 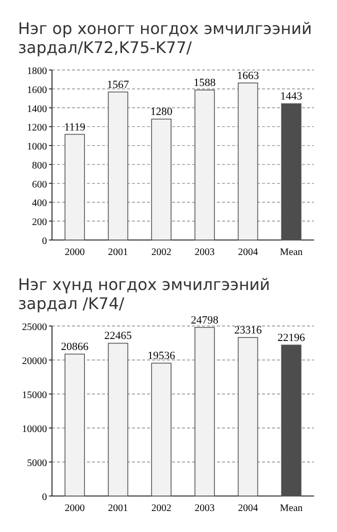 I want to click on y-tick-label: 15000, so click(x=34, y=395).